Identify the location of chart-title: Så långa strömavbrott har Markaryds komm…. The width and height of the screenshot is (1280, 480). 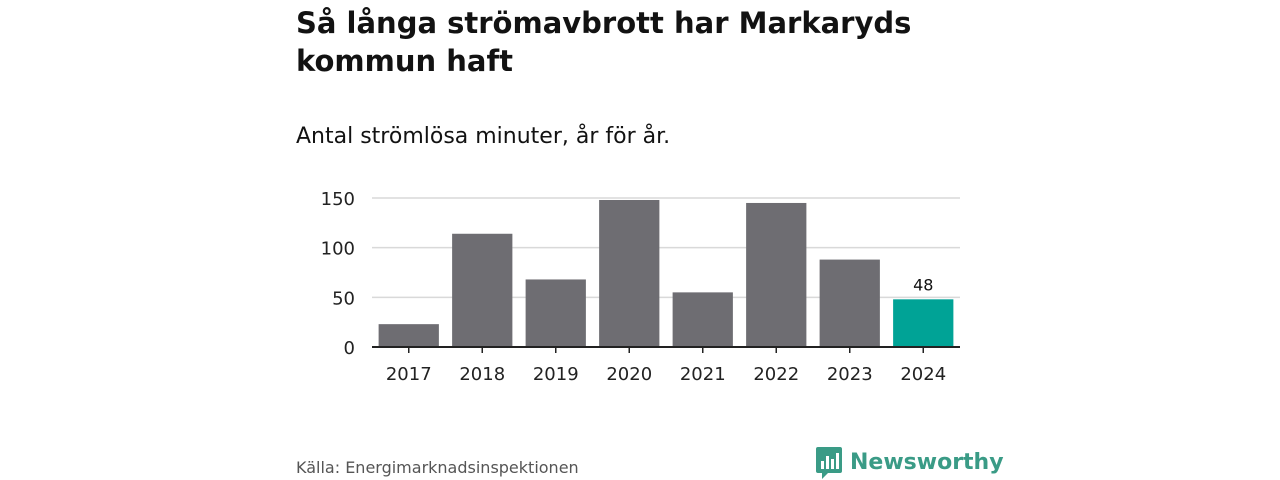
(604, 42).